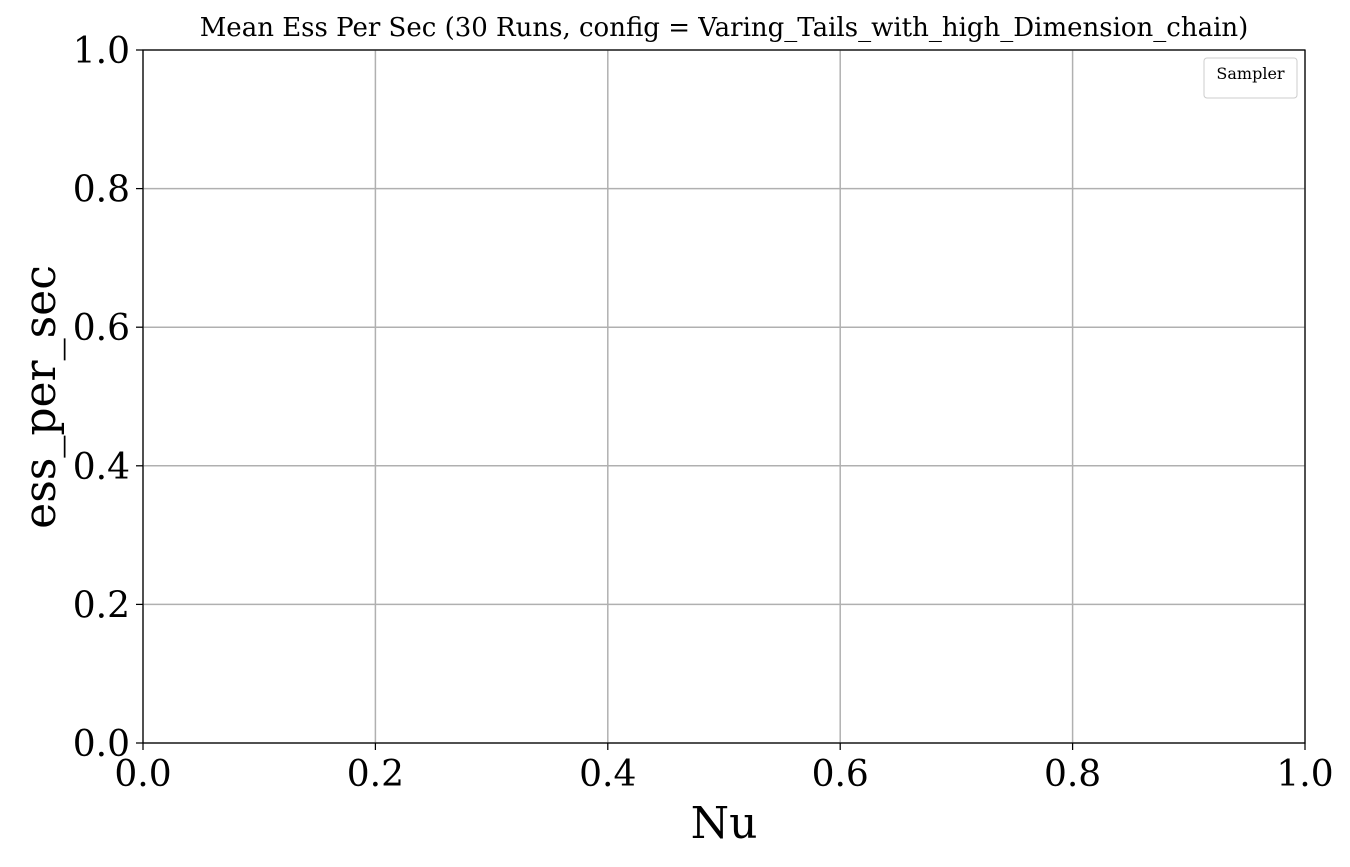 The image size is (1350, 867). What do you see at coordinates (840, 774) in the screenshot?
I see `x-tick-label: 0.6` at bounding box center [840, 774].